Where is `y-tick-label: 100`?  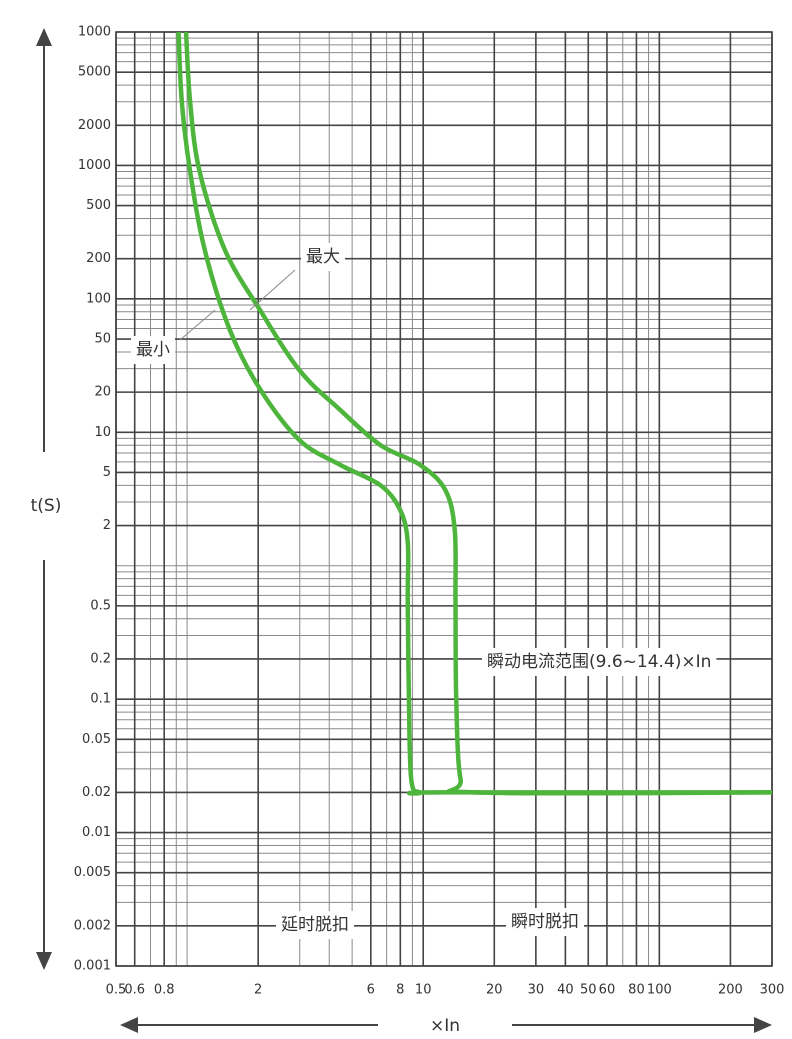
y-tick-label: 100 is located at coordinates (98, 298).